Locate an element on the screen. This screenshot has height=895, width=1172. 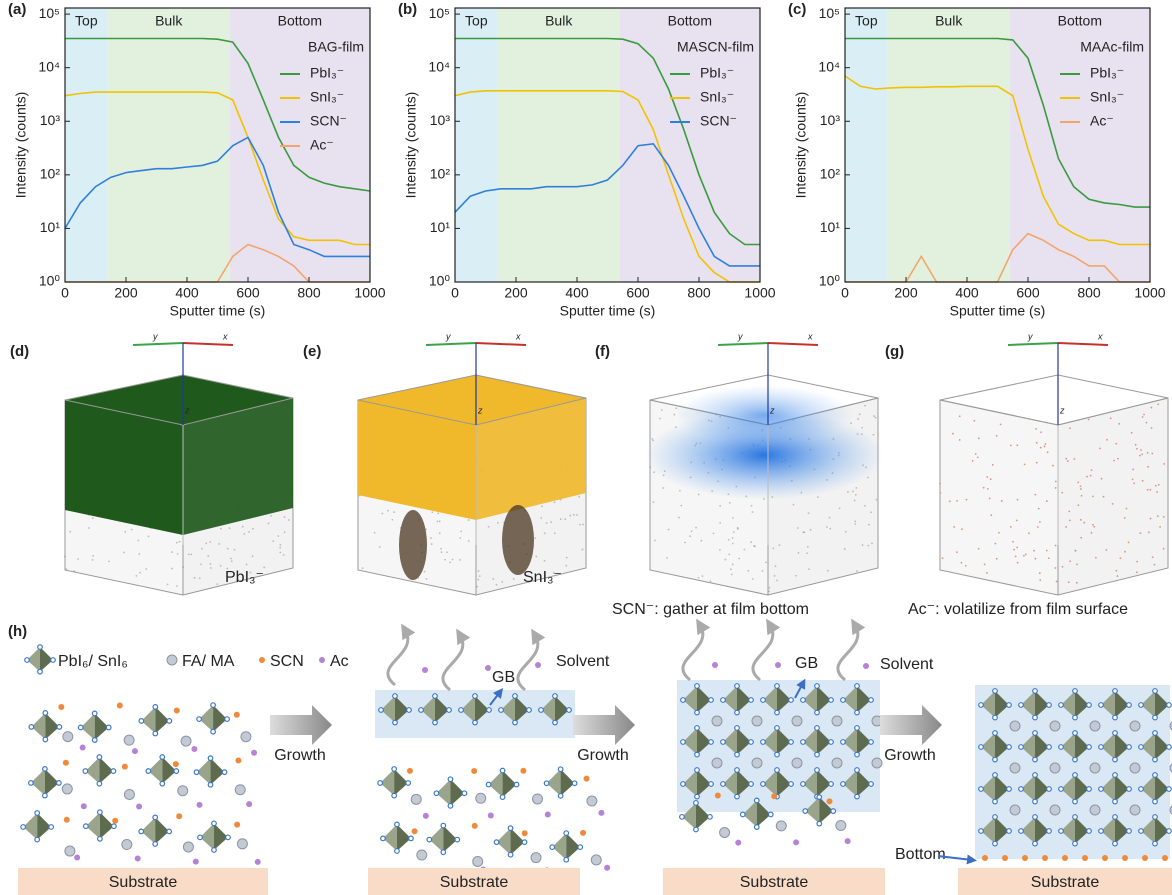
legend-label: PbI₃⁻ is located at coordinates (1107, 73).